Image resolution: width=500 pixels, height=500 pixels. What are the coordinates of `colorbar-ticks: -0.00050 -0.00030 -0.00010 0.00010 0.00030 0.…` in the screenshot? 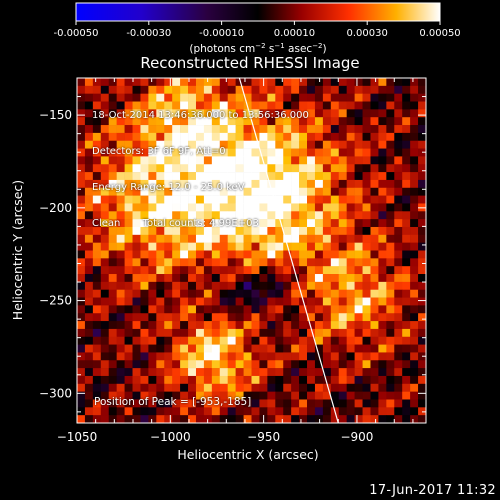 It's located at (257, 30).